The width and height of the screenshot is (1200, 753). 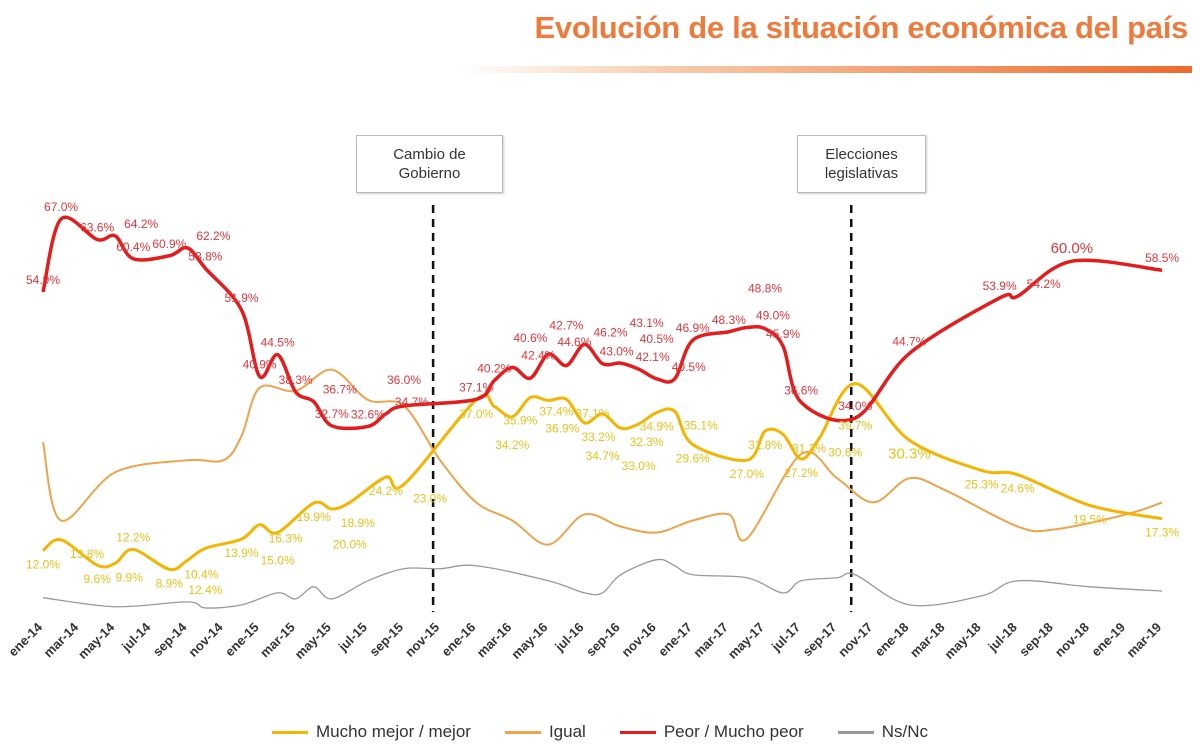 What do you see at coordinates (494, 369) in the screenshot?
I see `data-label: 40.2%` at bounding box center [494, 369].